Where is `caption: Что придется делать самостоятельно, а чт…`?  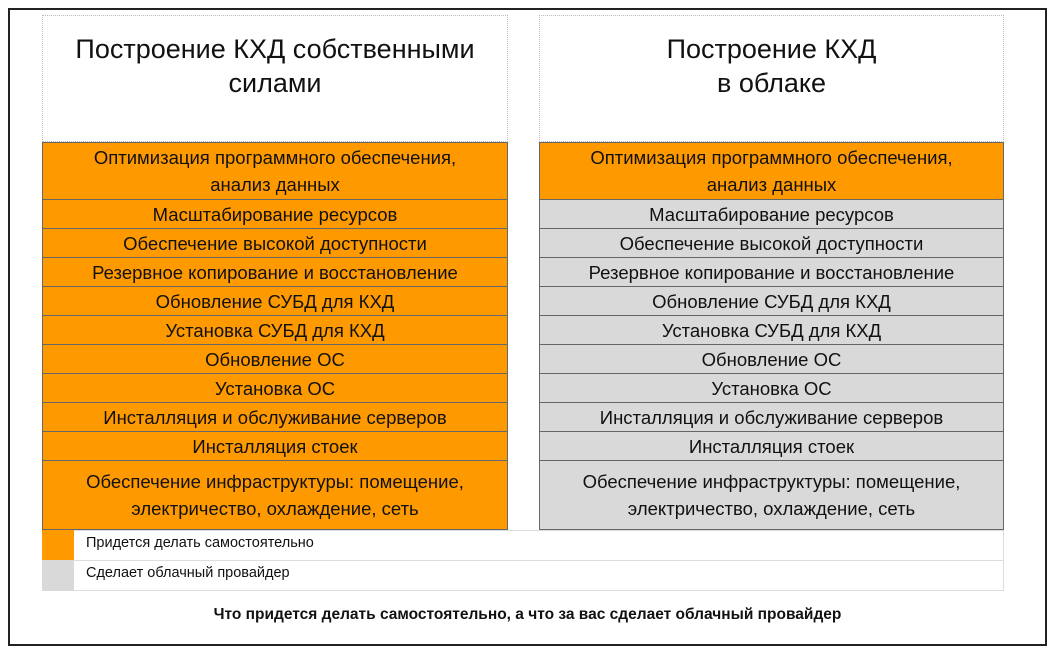 caption: Что придется делать самостоятельно, а чт… is located at coordinates (527, 614).